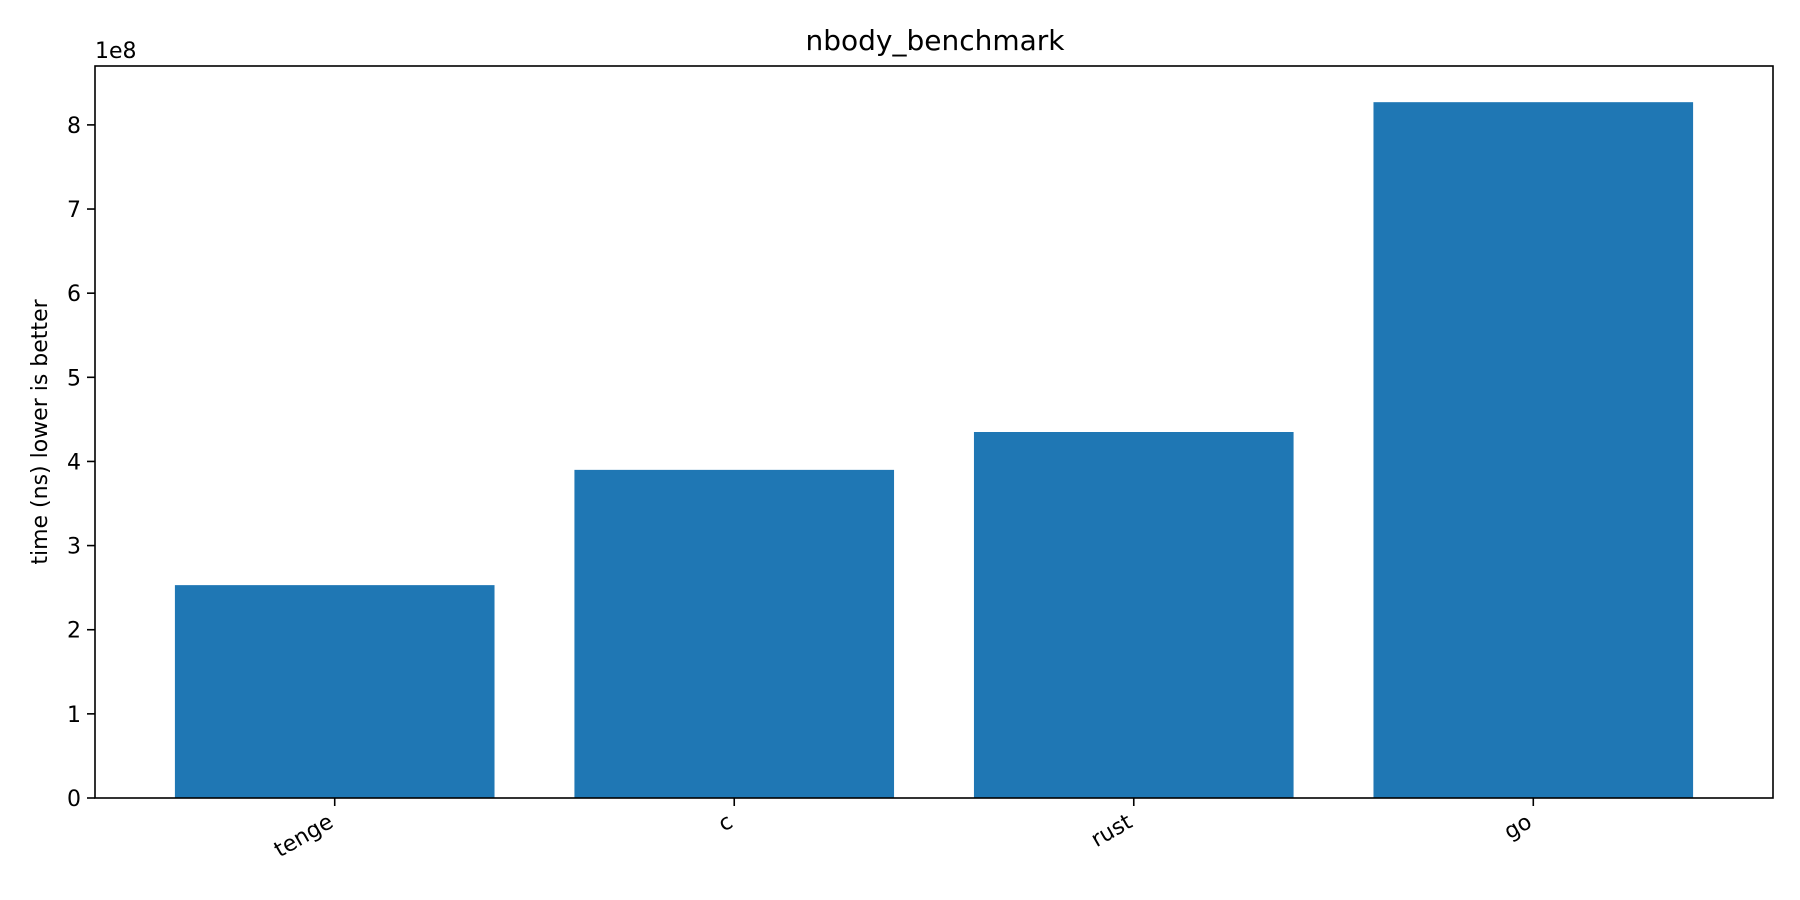 Image resolution: width=1800 pixels, height=900 pixels. Describe the element at coordinates (1112, 830) in the screenshot. I see `x-tick-label-rust: rust` at that location.